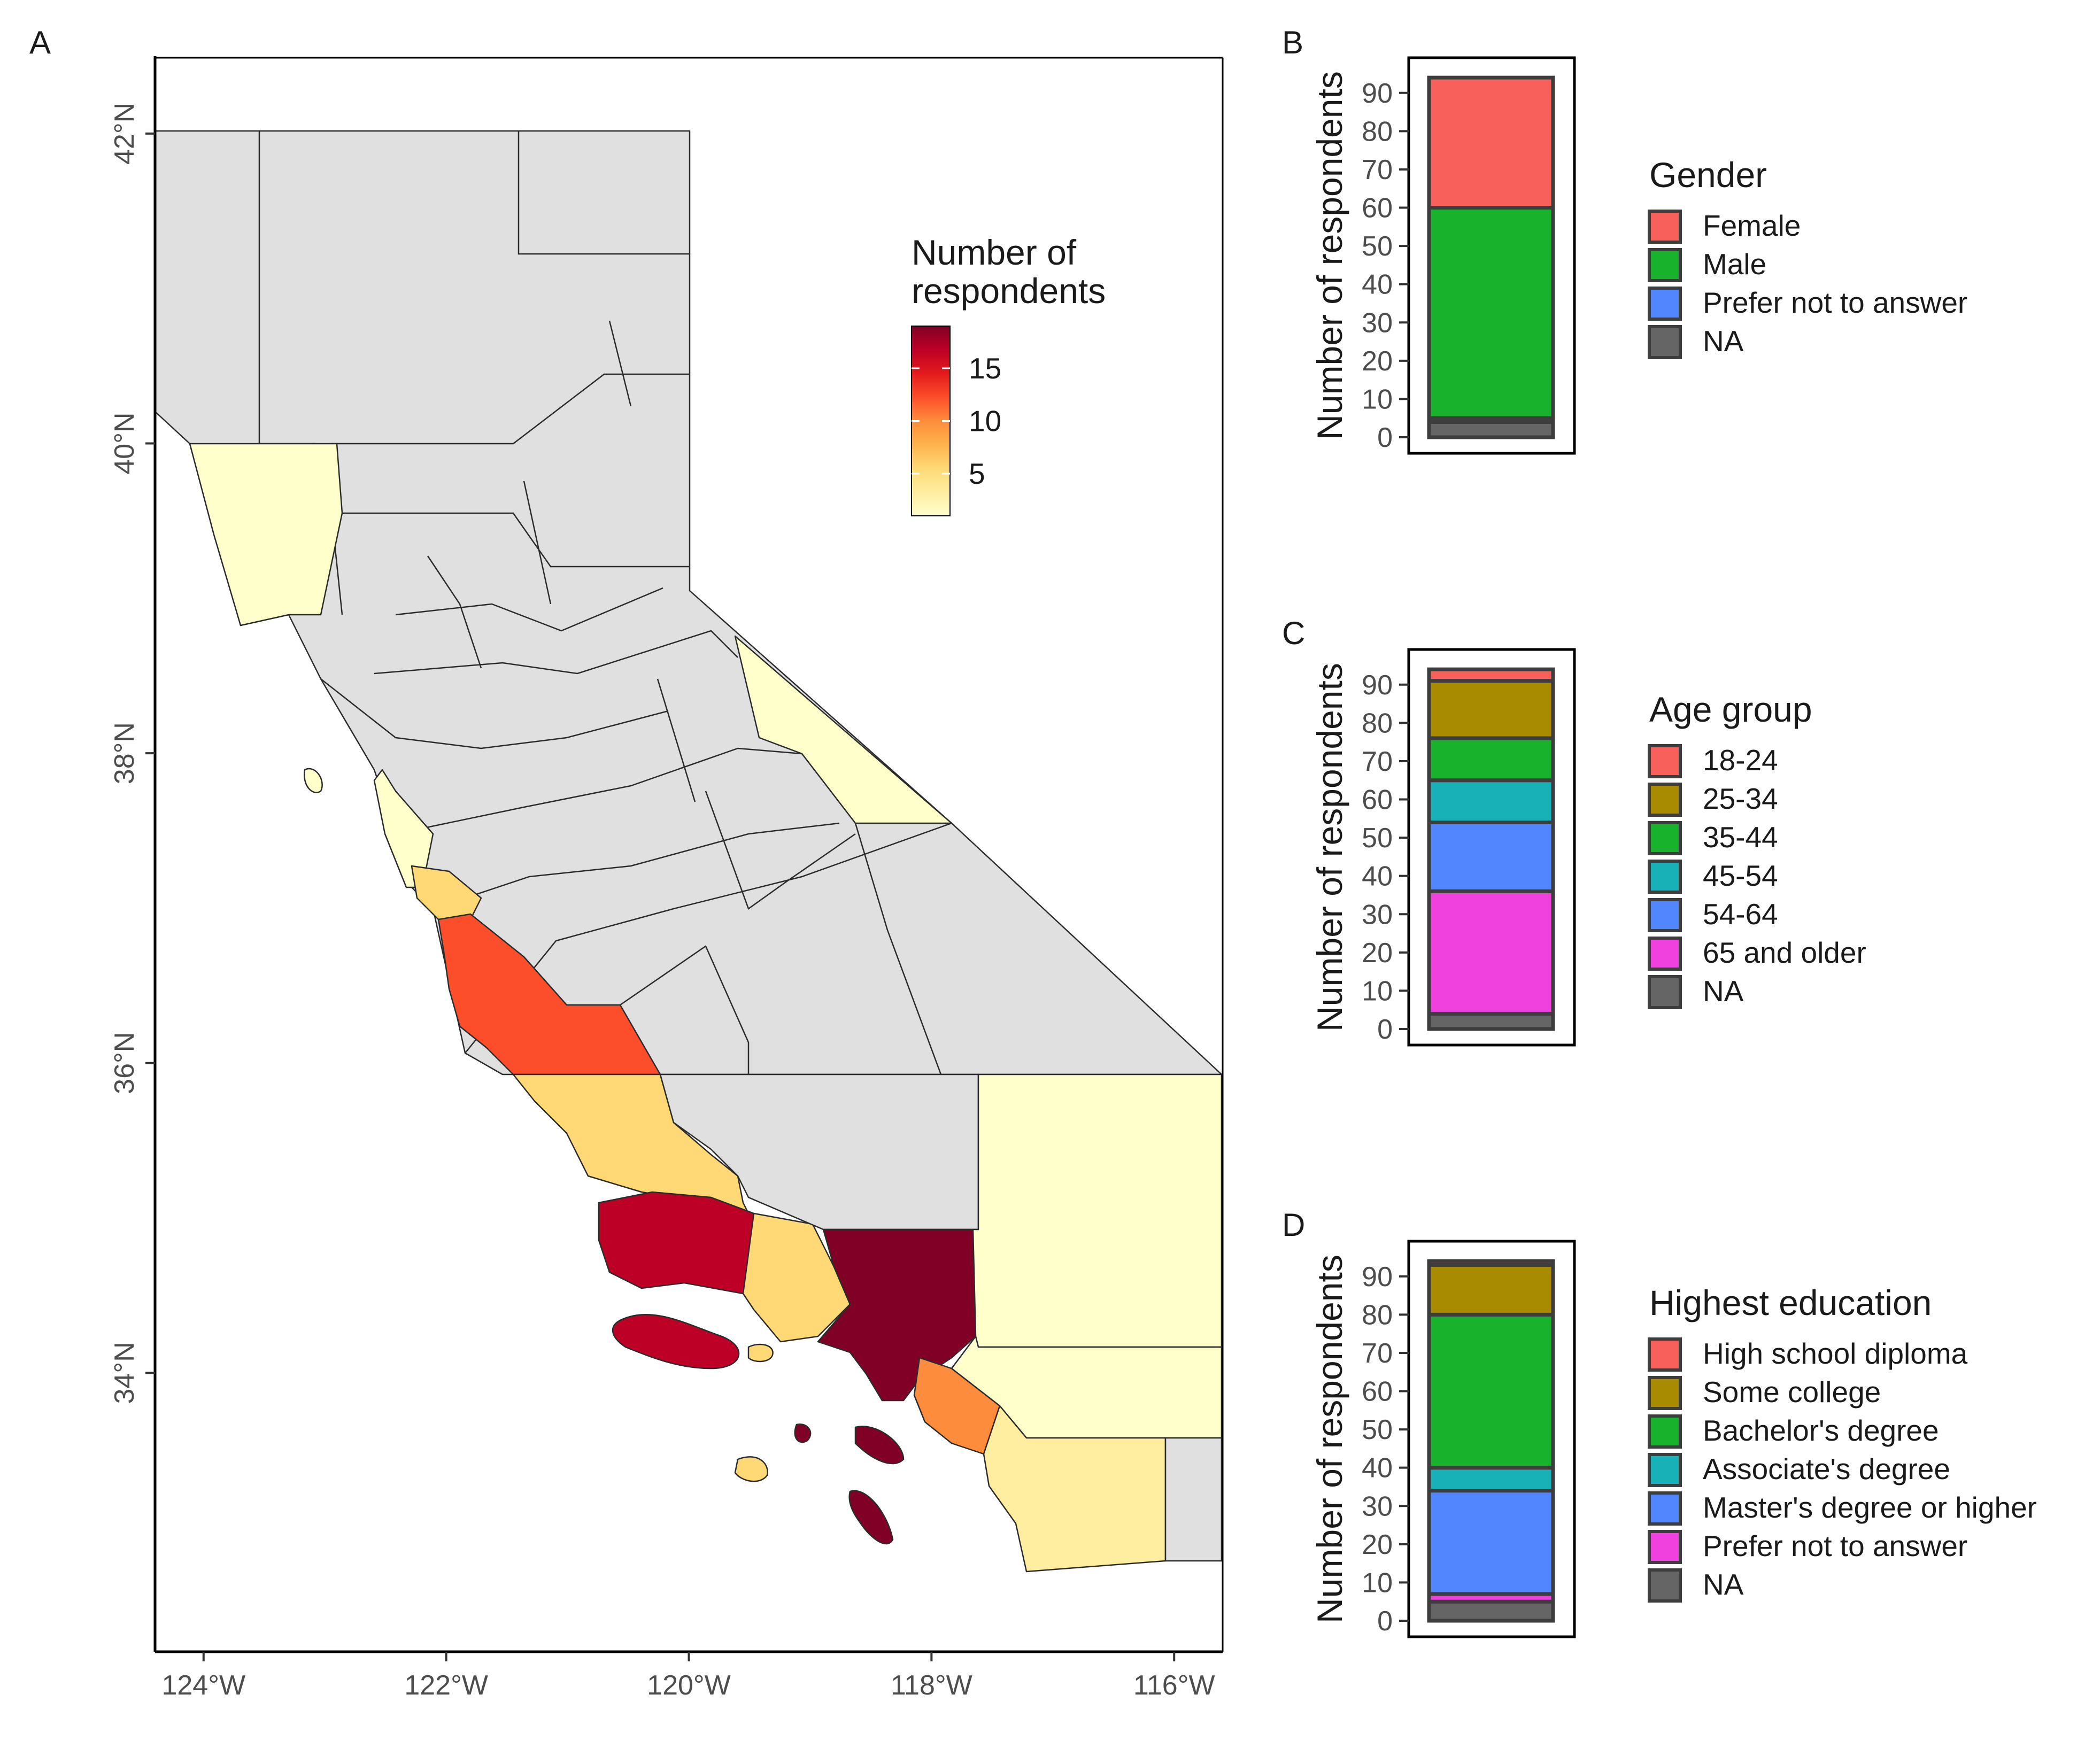 This screenshot has height=1764, width=2085. What do you see at coordinates (689, 1685) in the screenshot?
I see `map-x-tick-label: 120°W` at bounding box center [689, 1685].